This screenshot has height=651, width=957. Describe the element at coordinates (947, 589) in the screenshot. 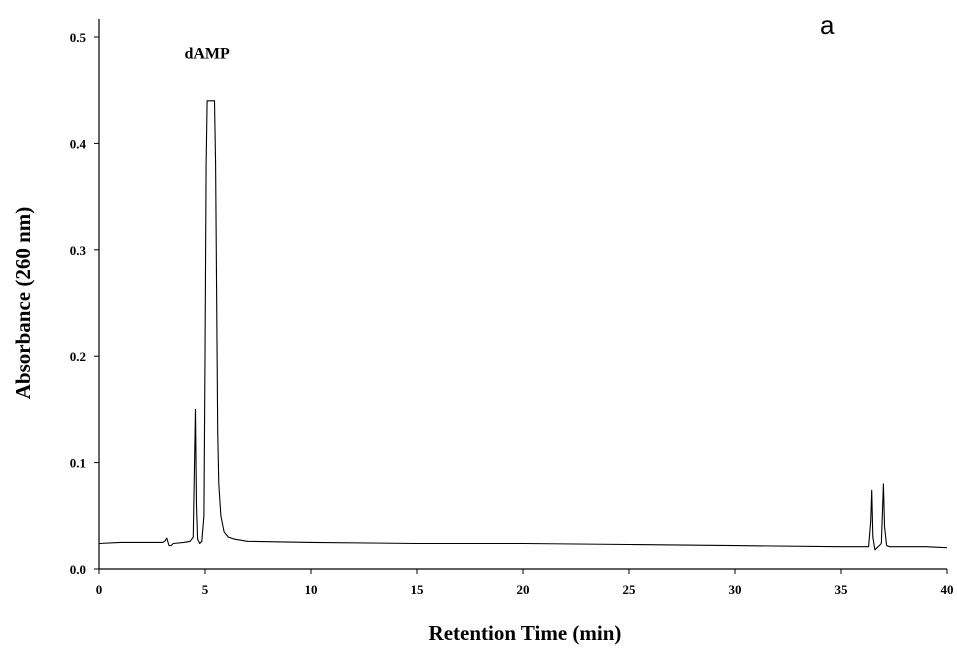

I see `x-tick-label: 40` at that location.